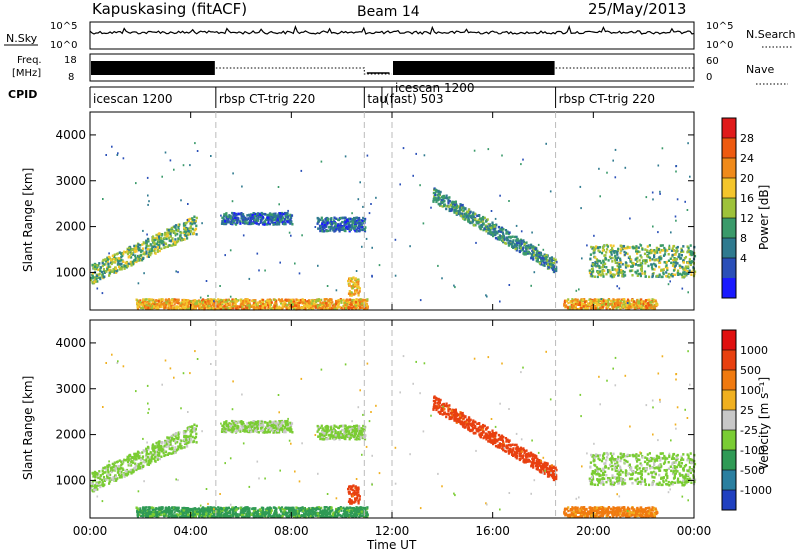  What do you see at coordinates (434, 88) in the screenshot?
I see `cpid-segment-label: icescan 1200` at bounding box center [434, 88].